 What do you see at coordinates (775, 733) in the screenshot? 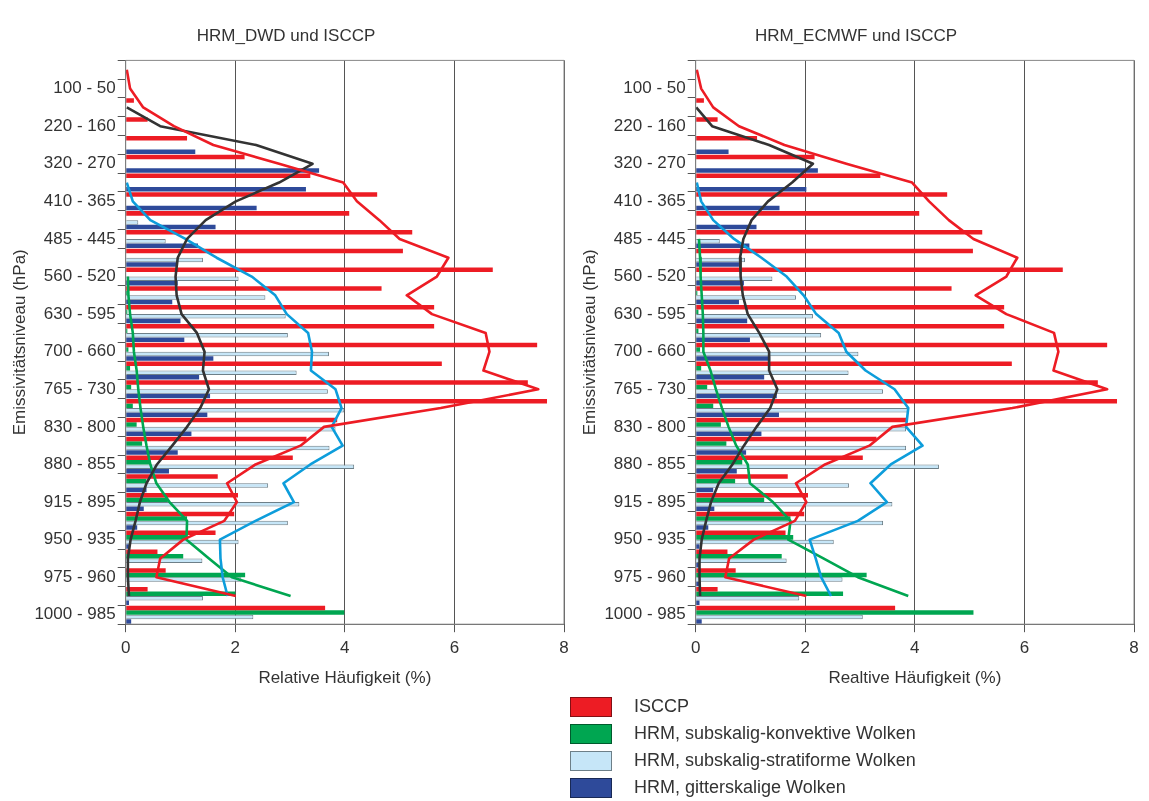
I see `legend-label: HRM, subskalig-konvektive Wolken` at bounding box center [775, 733].